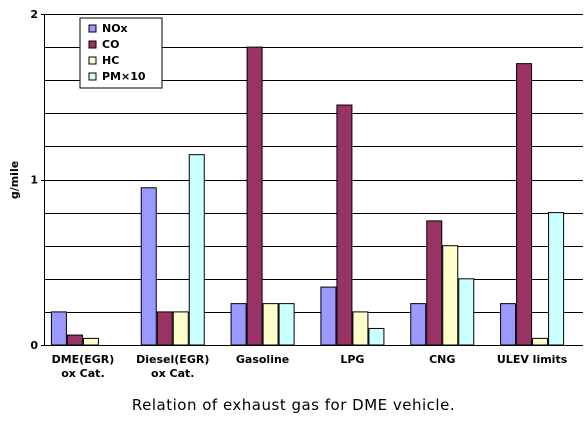 This screenshot has width=587, height=424. Describe the element at coordinates (110, 44) in the screenshot. I see `legend-label: CO` at that location.